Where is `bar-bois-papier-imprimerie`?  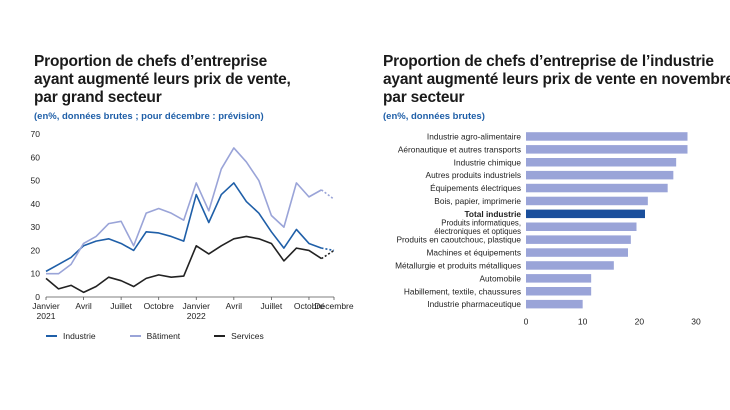 bar-bois-papier-imprimerie is located at coordinates (587, 201).